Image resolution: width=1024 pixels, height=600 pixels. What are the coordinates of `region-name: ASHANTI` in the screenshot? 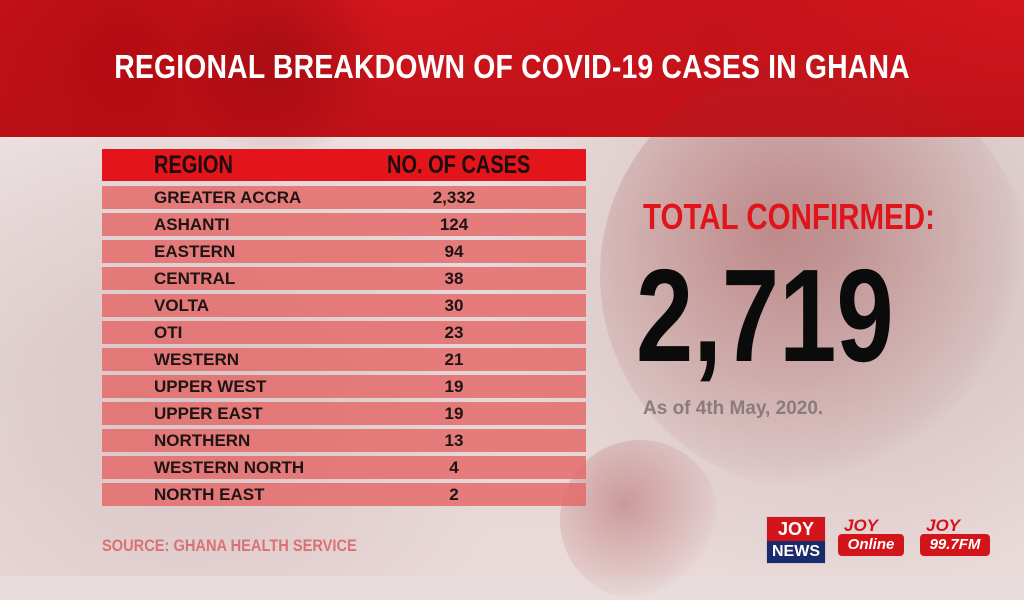 It's located at (192, 224).